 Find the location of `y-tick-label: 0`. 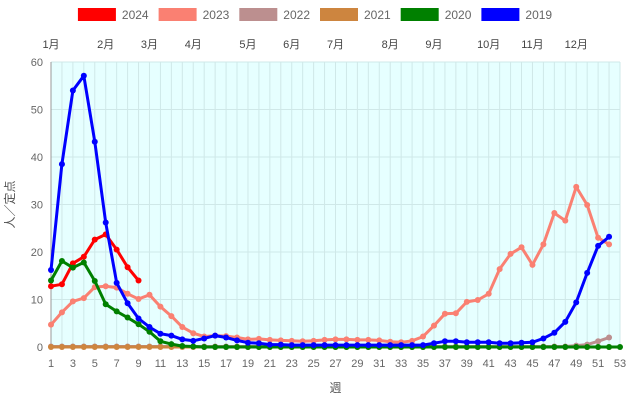

y-tick-label: 0 is located at coordinates (40, 348).